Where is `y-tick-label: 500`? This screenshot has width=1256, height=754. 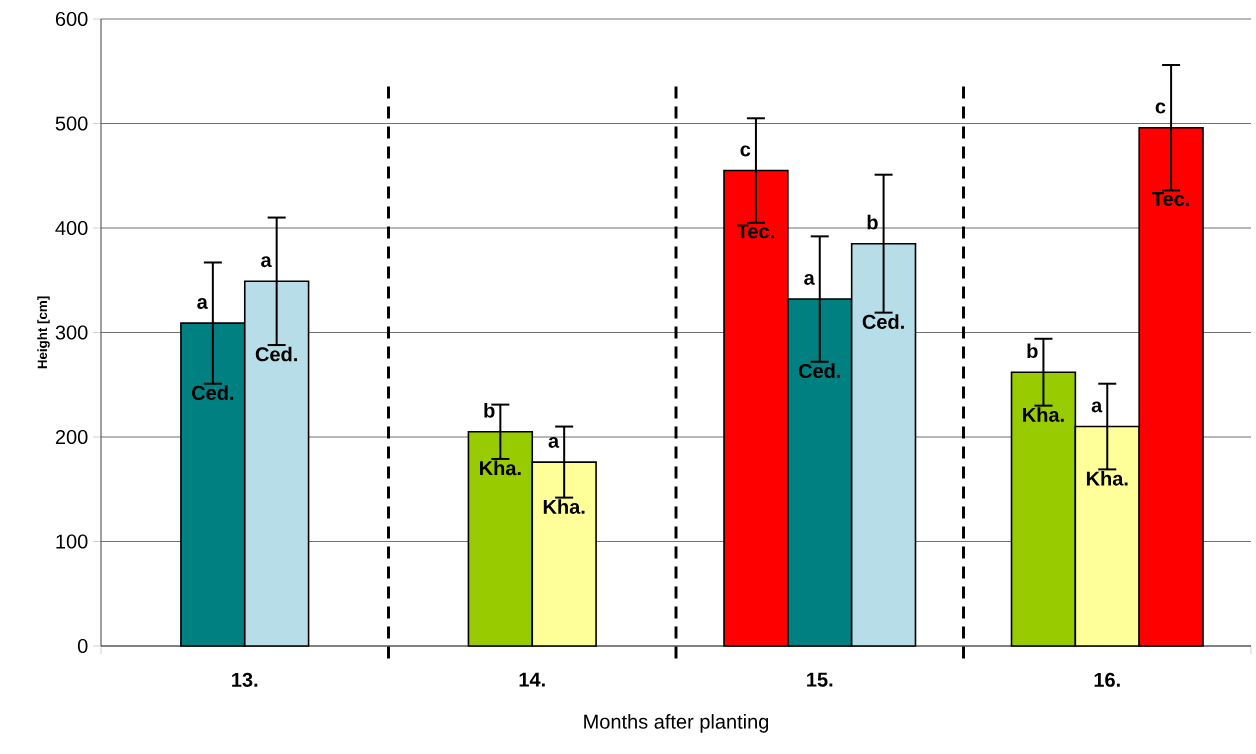 y-tick-label: 500 is located at coordinates (71, 123).